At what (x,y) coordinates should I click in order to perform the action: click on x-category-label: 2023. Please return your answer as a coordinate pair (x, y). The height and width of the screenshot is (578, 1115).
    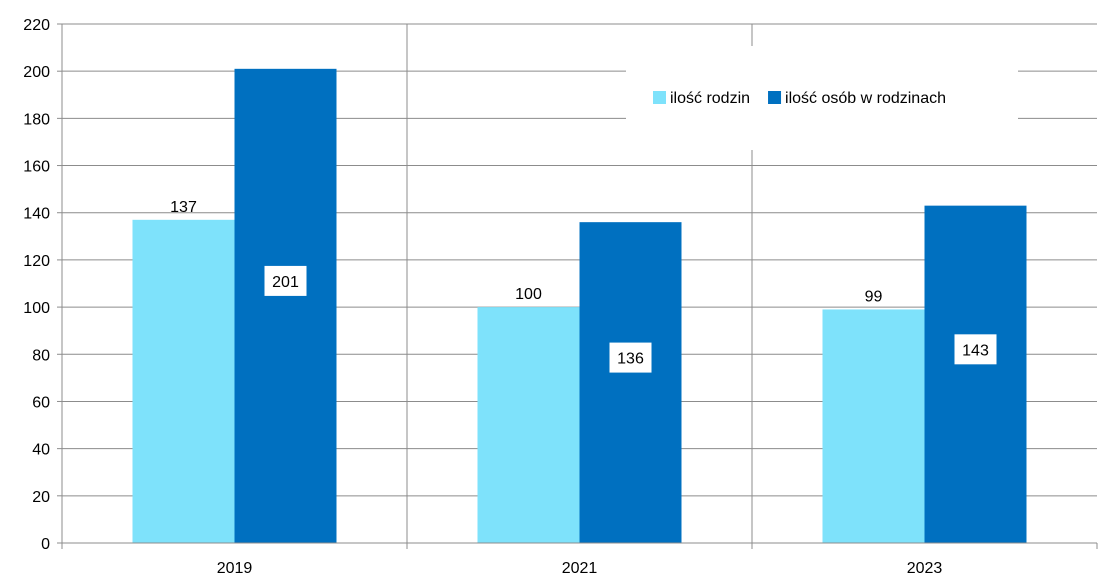
    Looking at the image, I should click on (925, 568).